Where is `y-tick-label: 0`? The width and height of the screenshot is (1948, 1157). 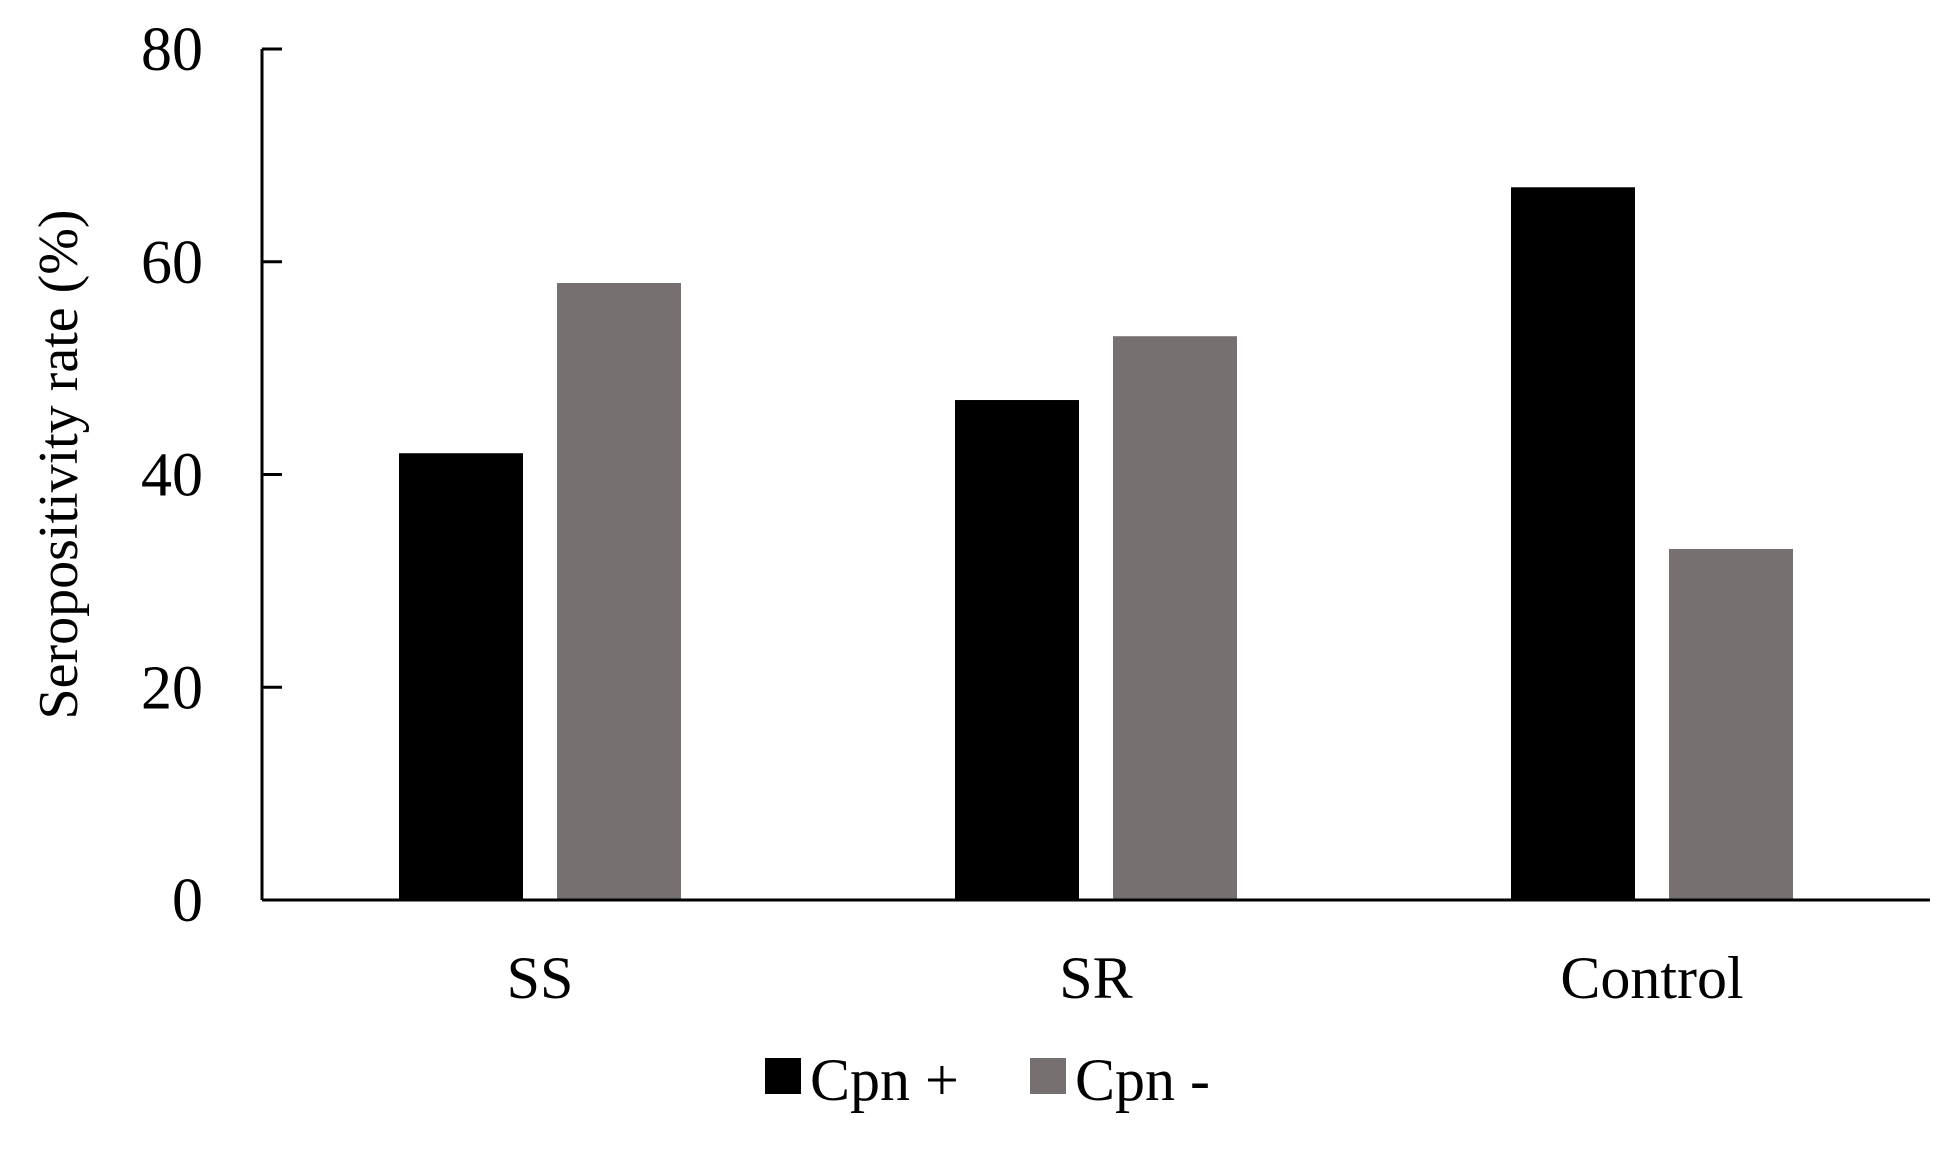
y-tick-label: 0 is located at coordinates (187, 901).